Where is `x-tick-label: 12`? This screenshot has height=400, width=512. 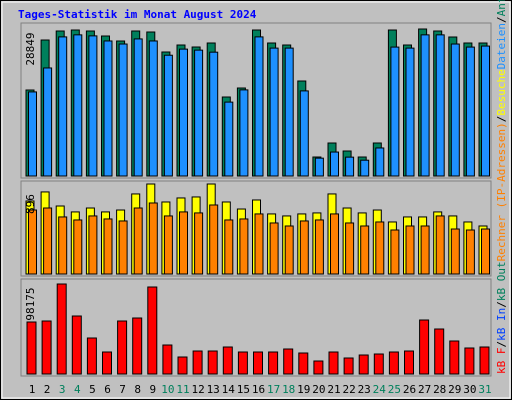 x-tick-label: 12 is located at coordinates (197, 389).